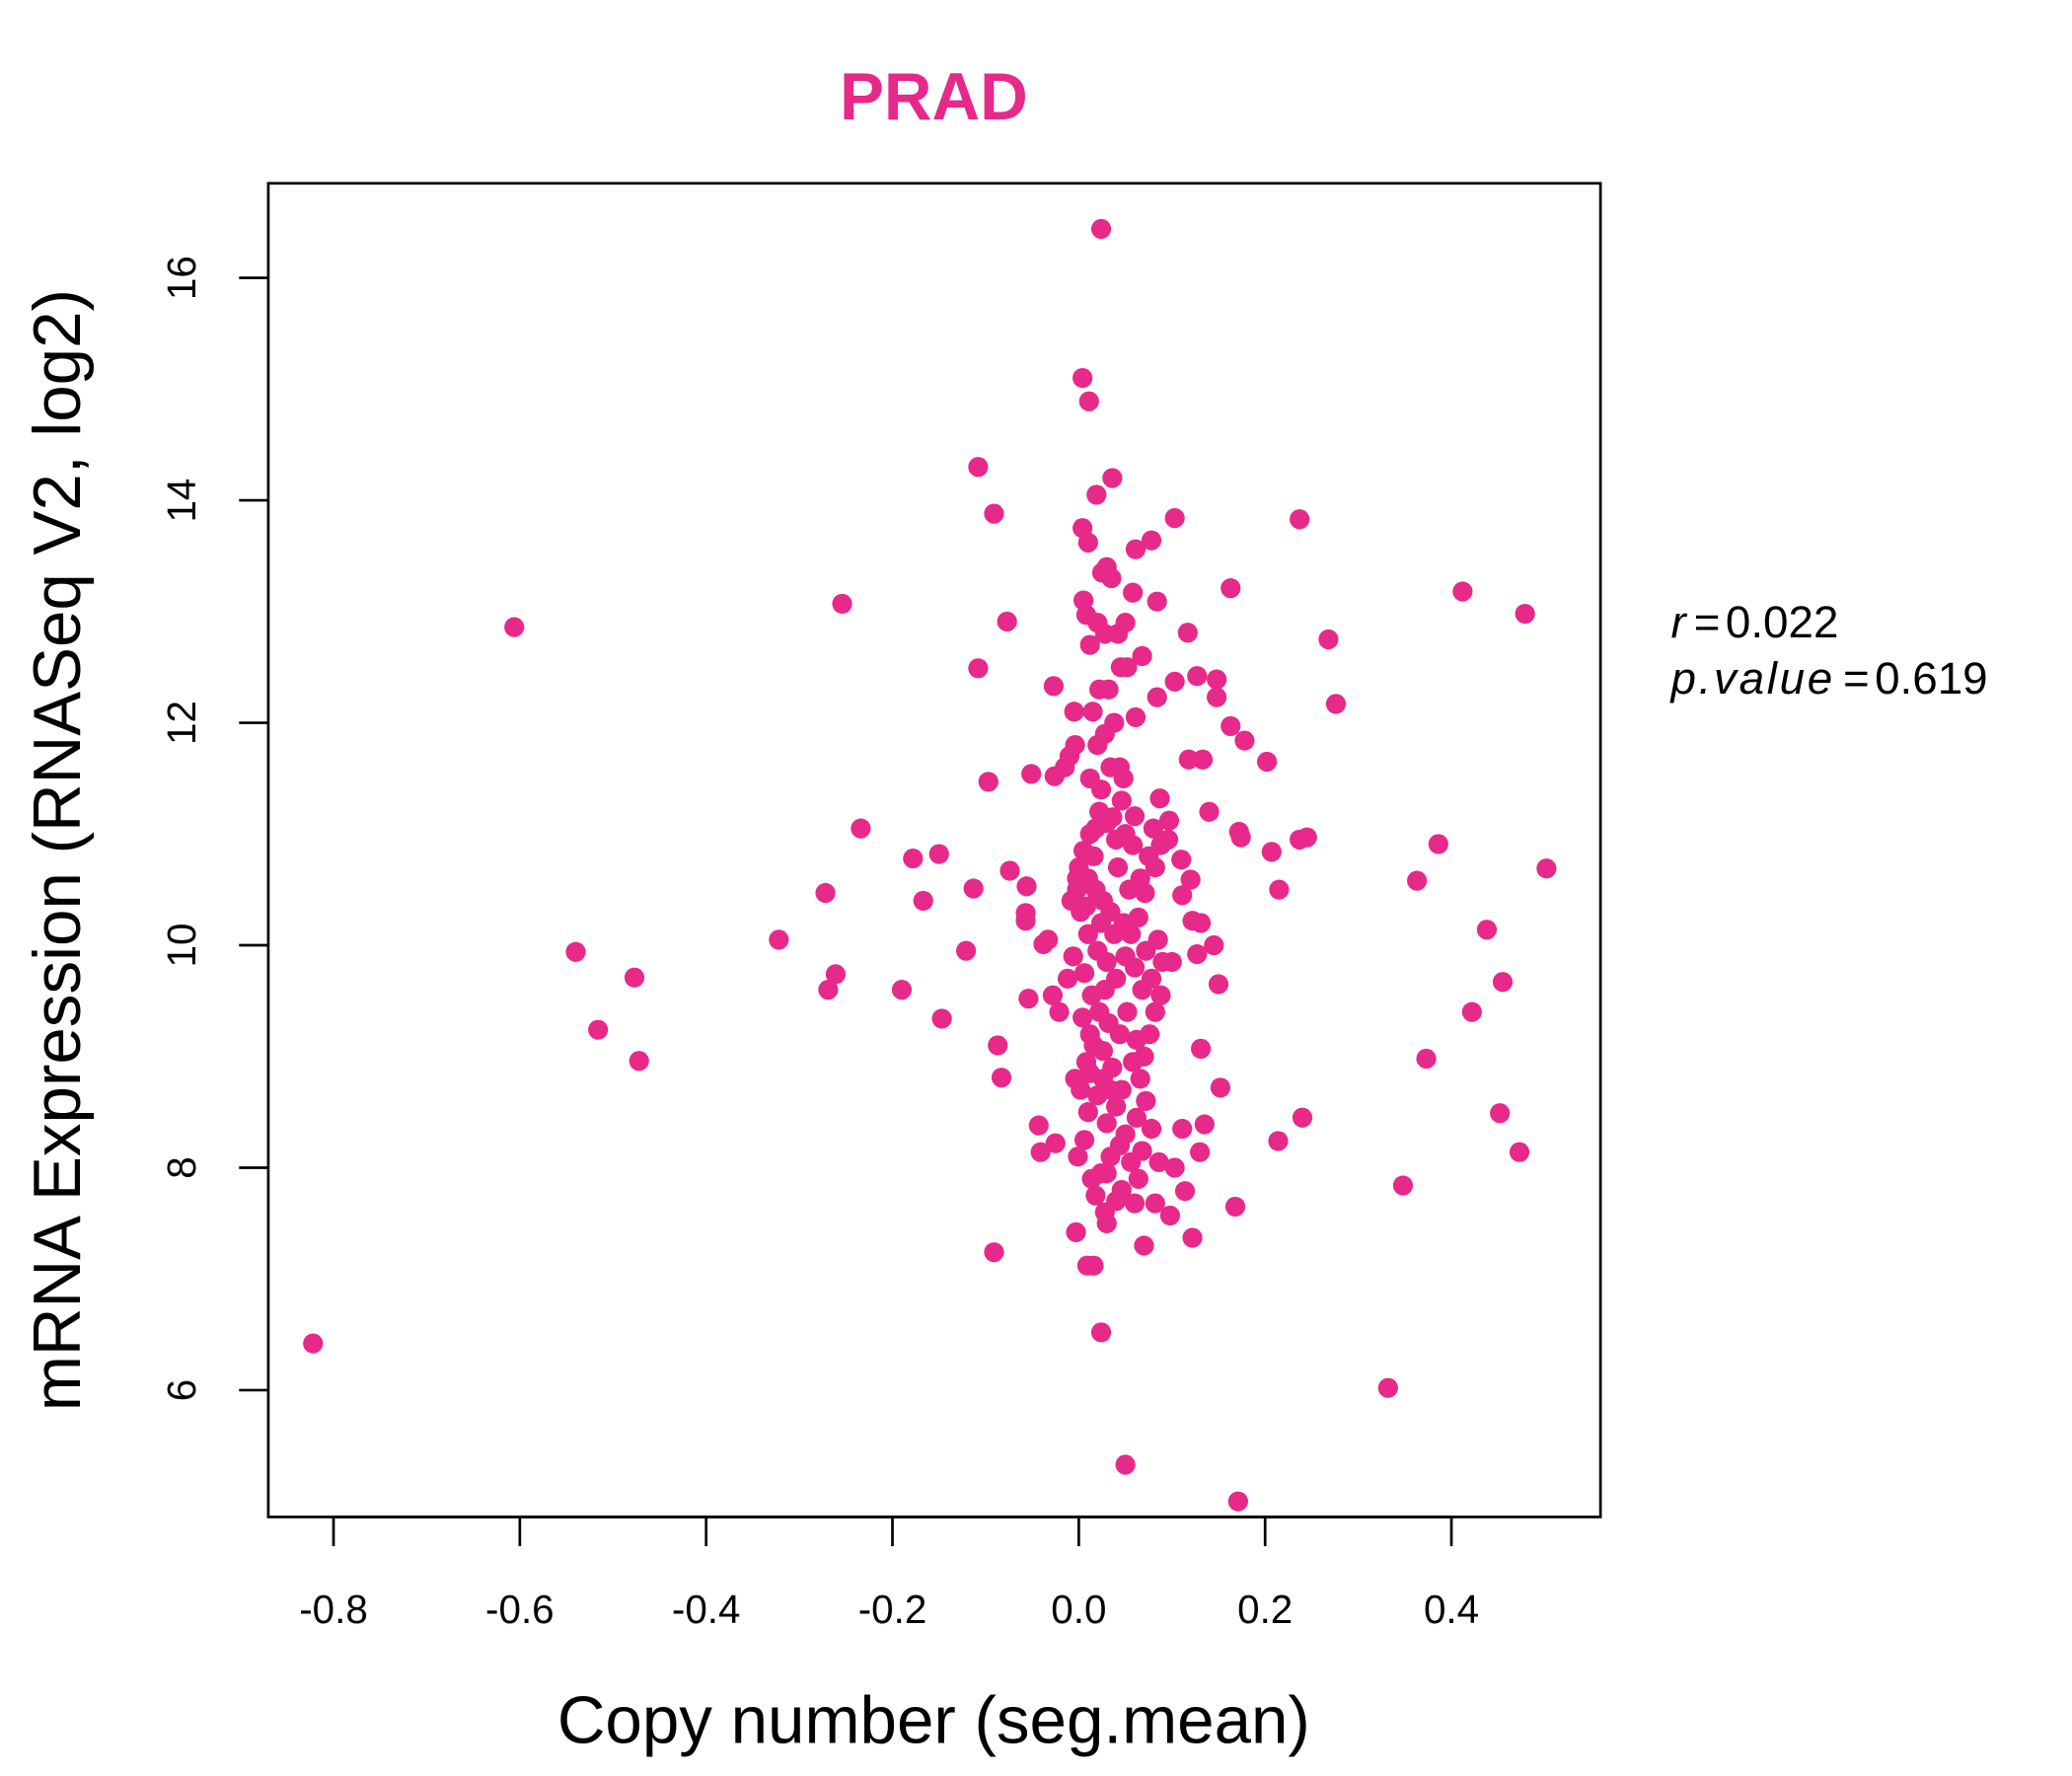 This screenshot has width=2072, height=1776. I want to click on x-tick-label: -0.8, so click(333, 1610).